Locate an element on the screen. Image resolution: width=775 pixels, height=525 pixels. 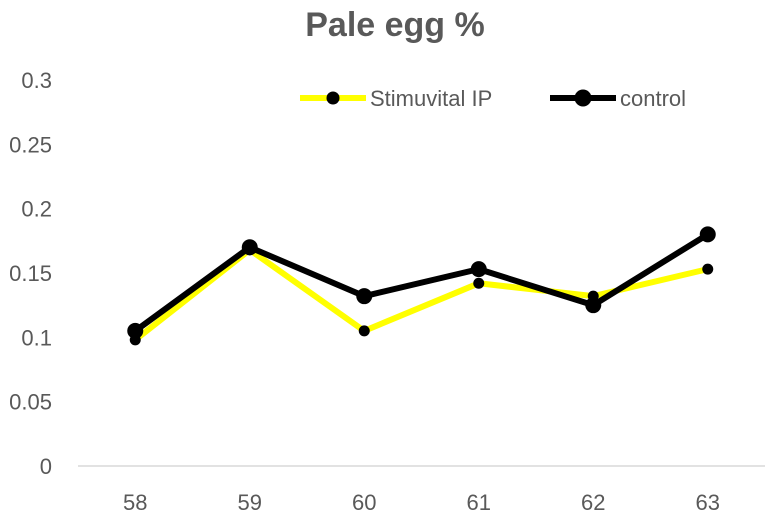
legend-item: control is located at coordinates (618, 98).